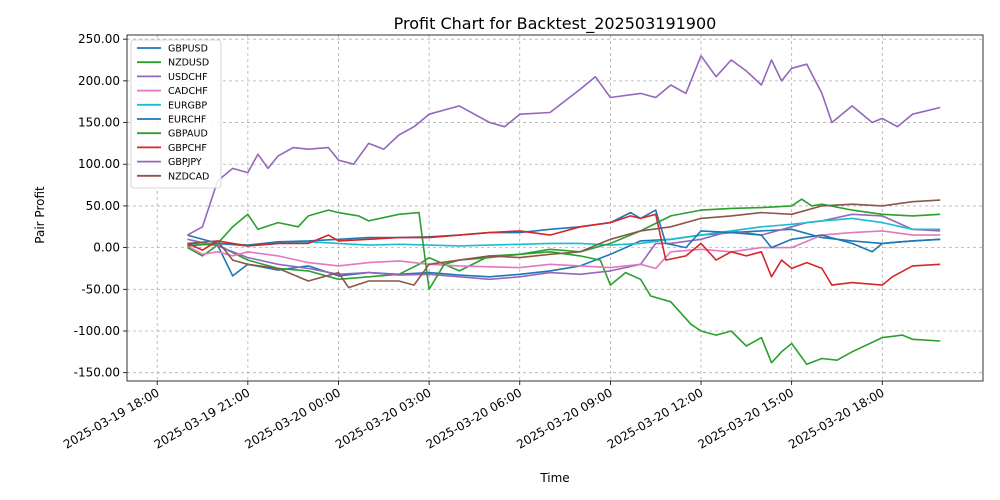 The width and height of the screenshot is (1000, 500). What do you see at coordinates (185, 162) in the screenshot?
I see `legend-label: GBPJPY` at bounding box center [185, 162].